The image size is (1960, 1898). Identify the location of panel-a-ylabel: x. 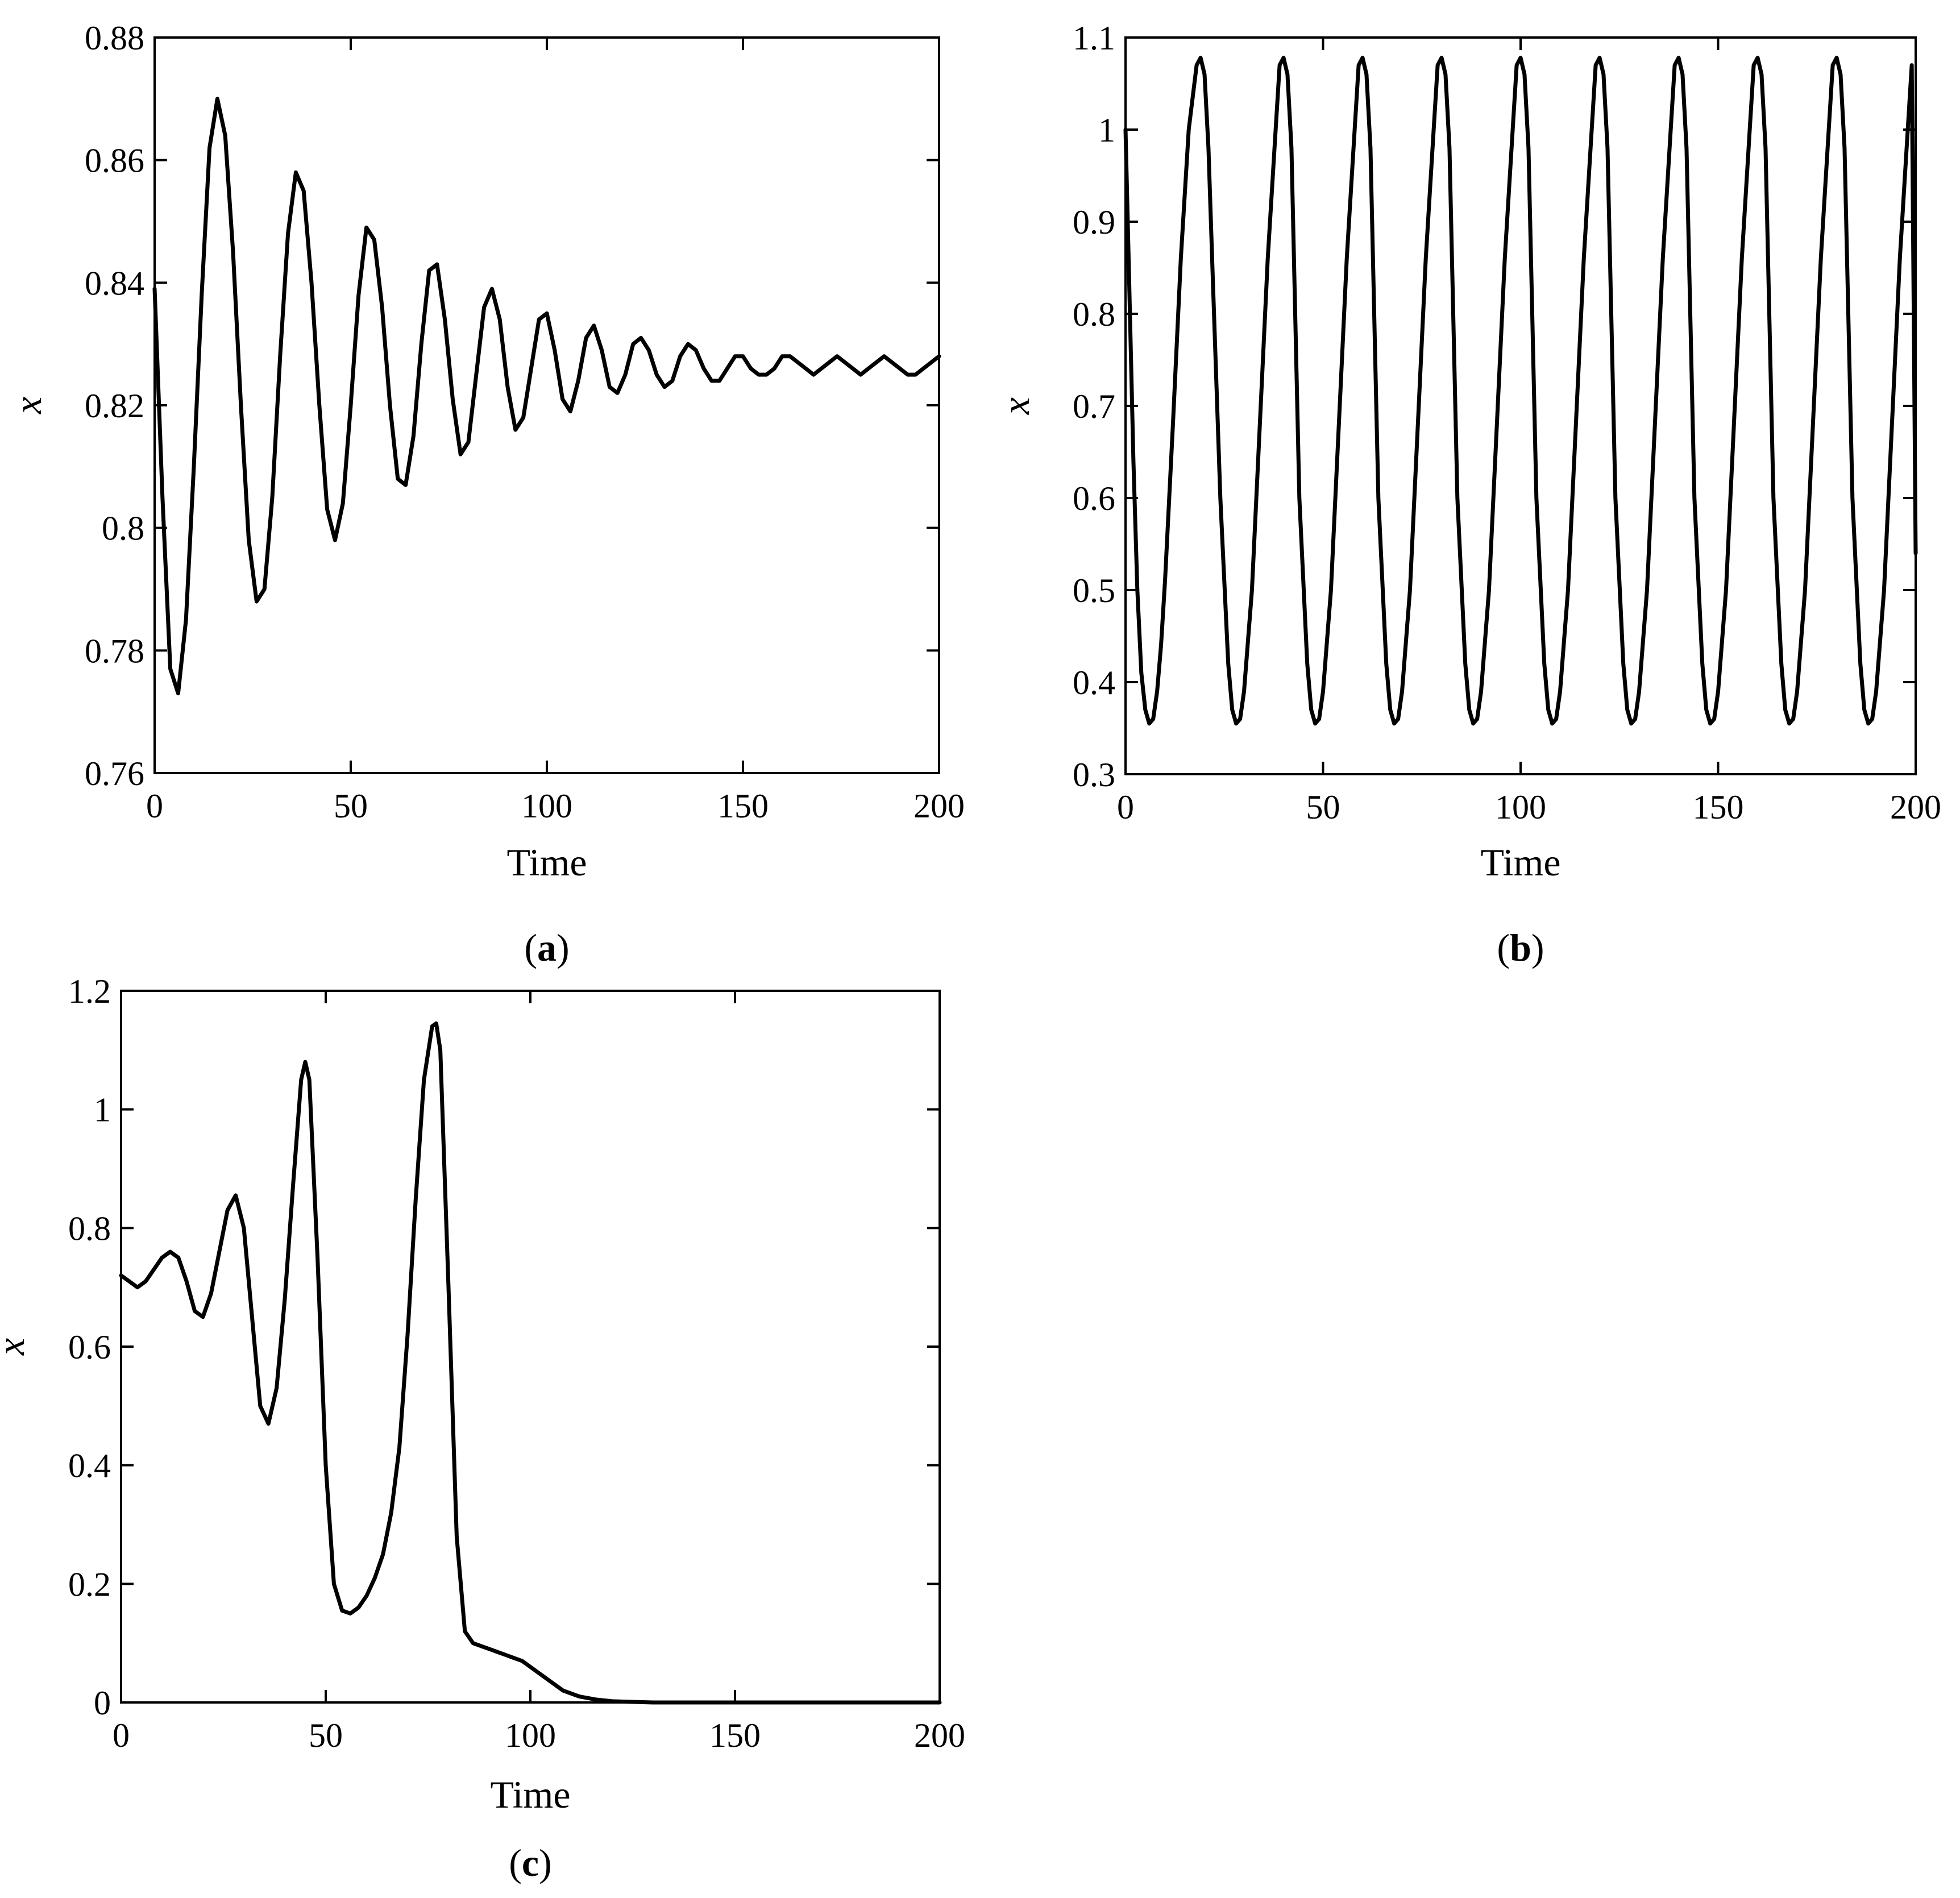
(27, 405).